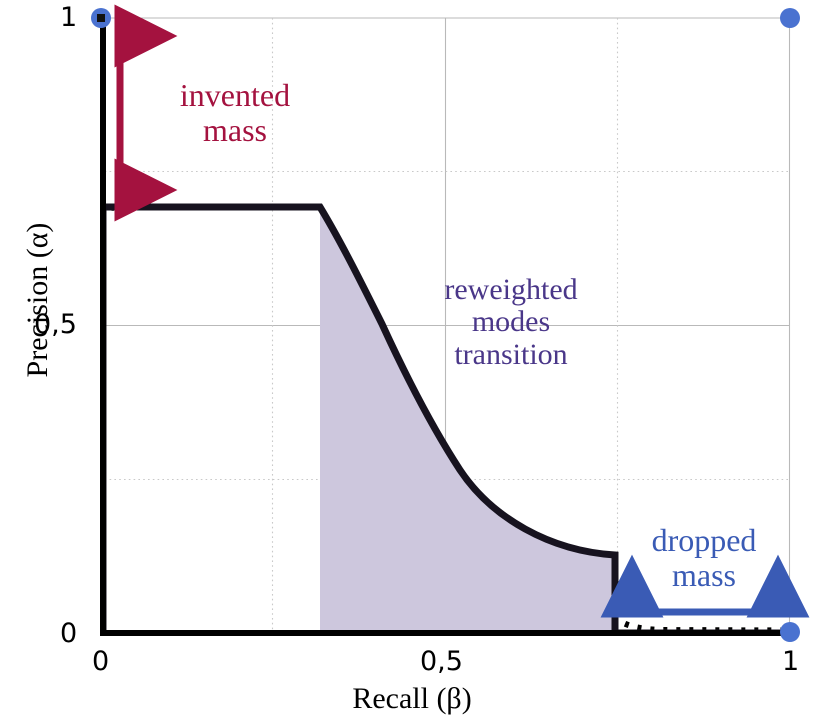 The width and height of the screenshot is (824, 725). I want to click on x-tick-0: 0, so click(101, 661).